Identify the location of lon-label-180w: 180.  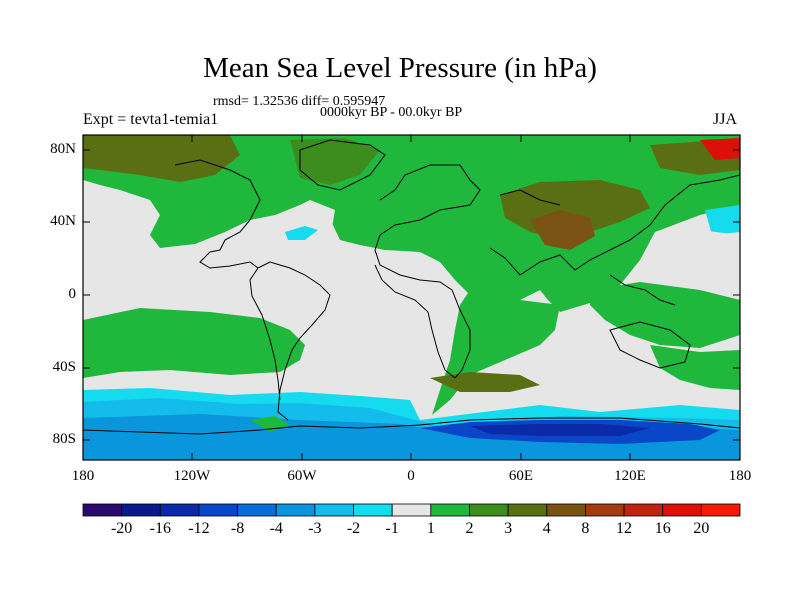
(83, 476).